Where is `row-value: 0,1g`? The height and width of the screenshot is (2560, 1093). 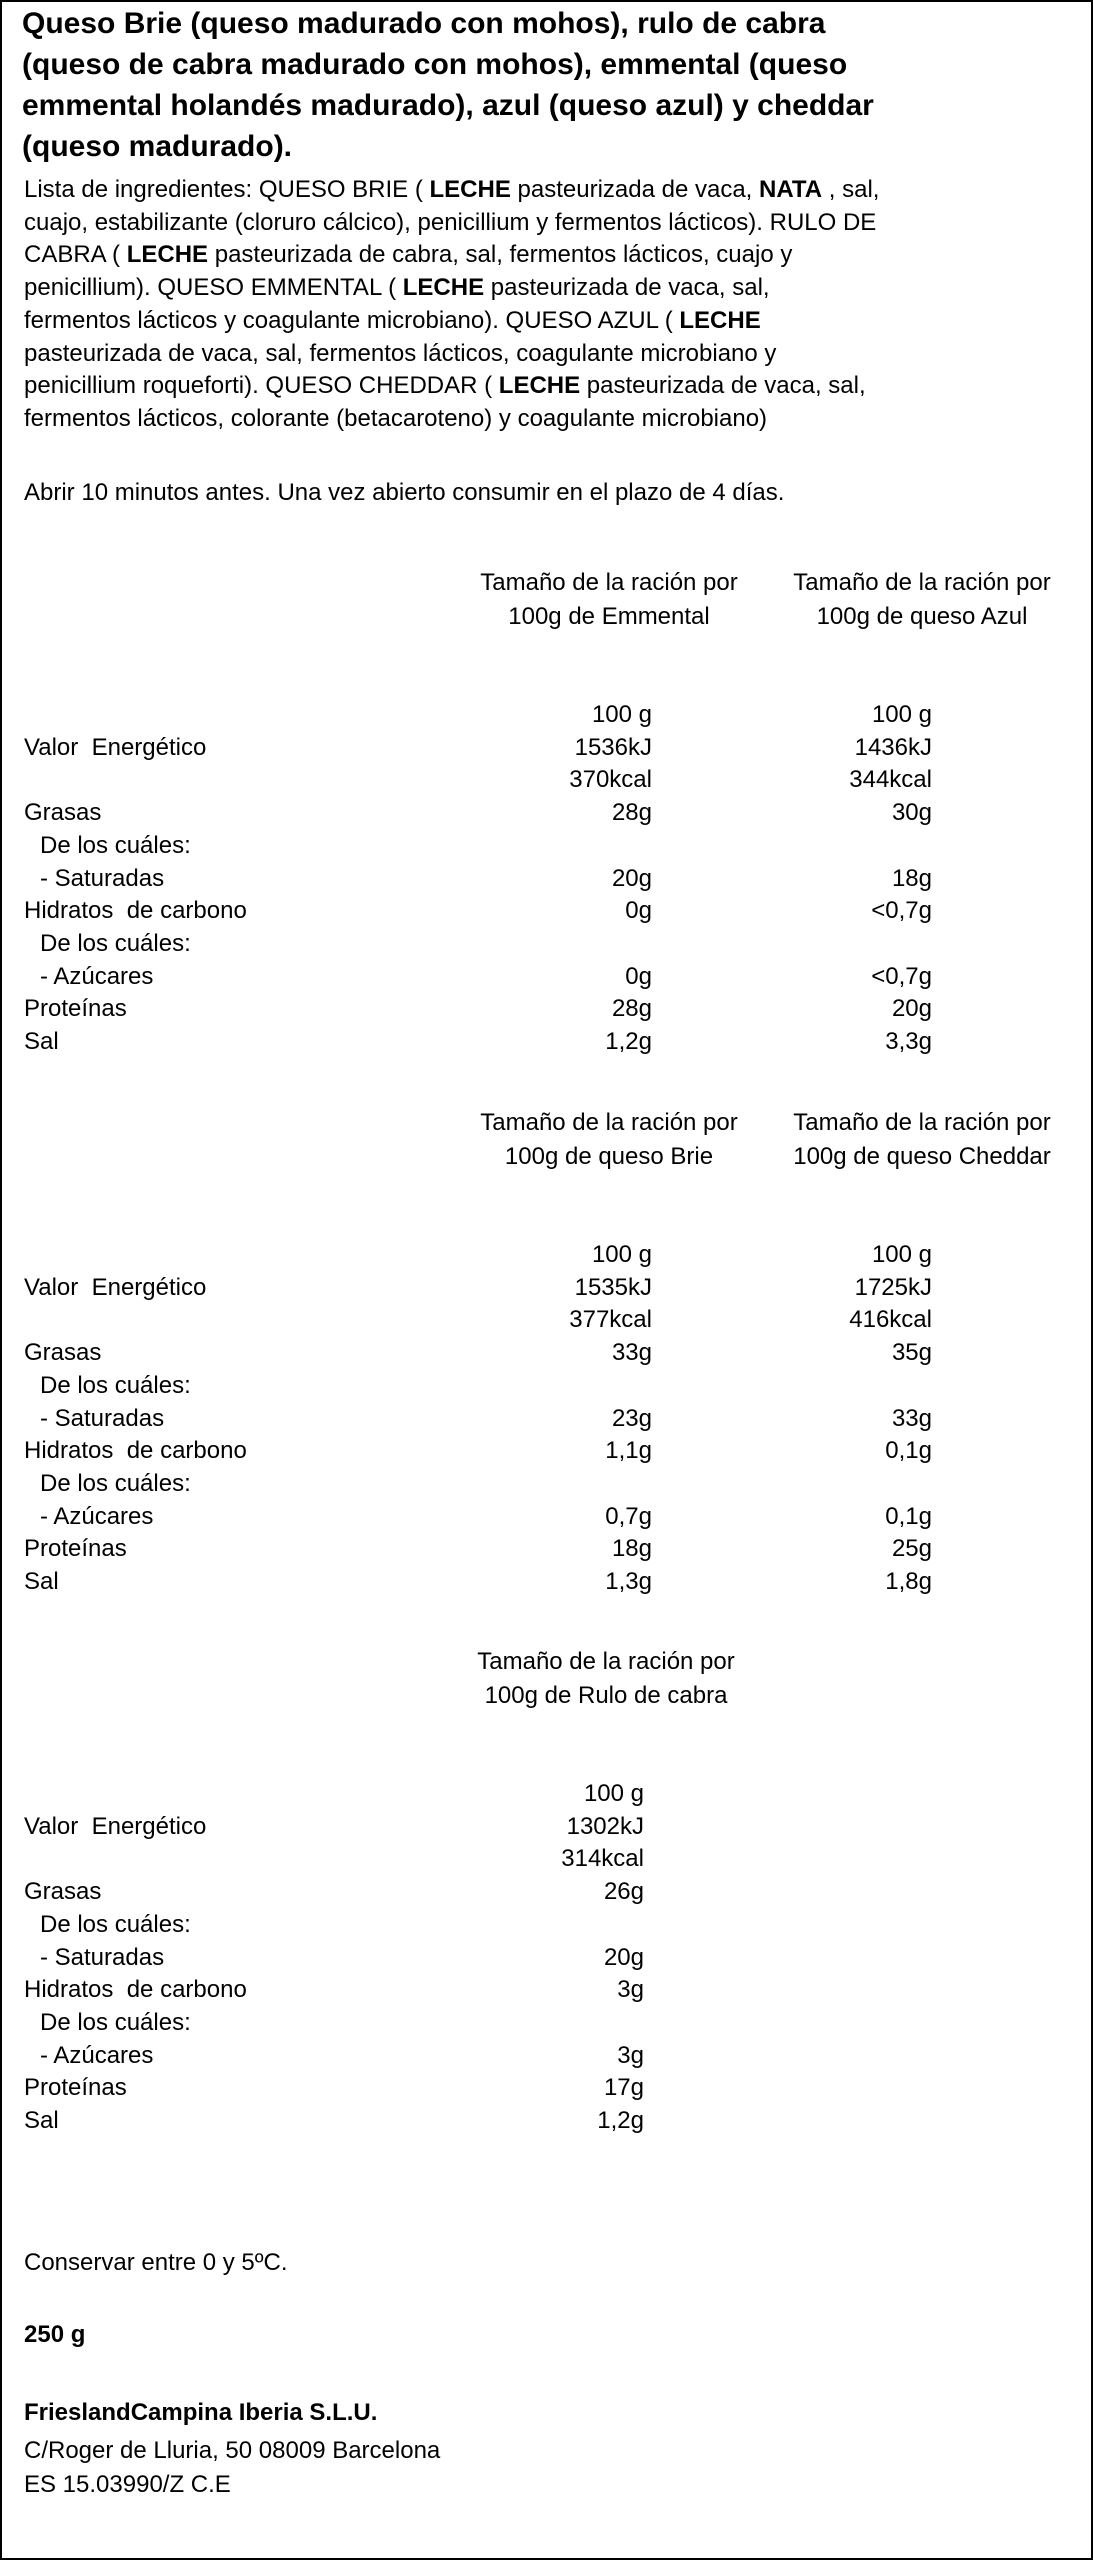 row-value: 0,1g is located at coordinates (908, 1451).